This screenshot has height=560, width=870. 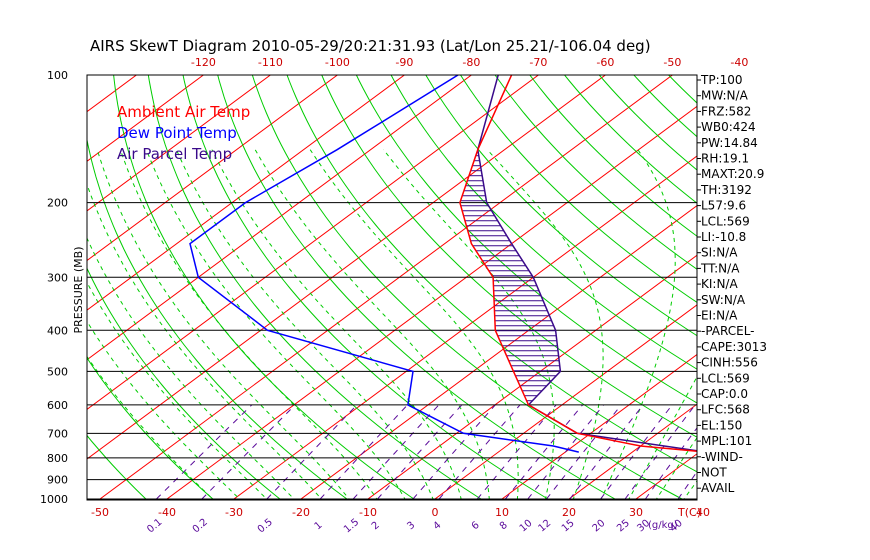 I want to click on bottom-temp-tick-label: -40, so click(x=167, y=512).